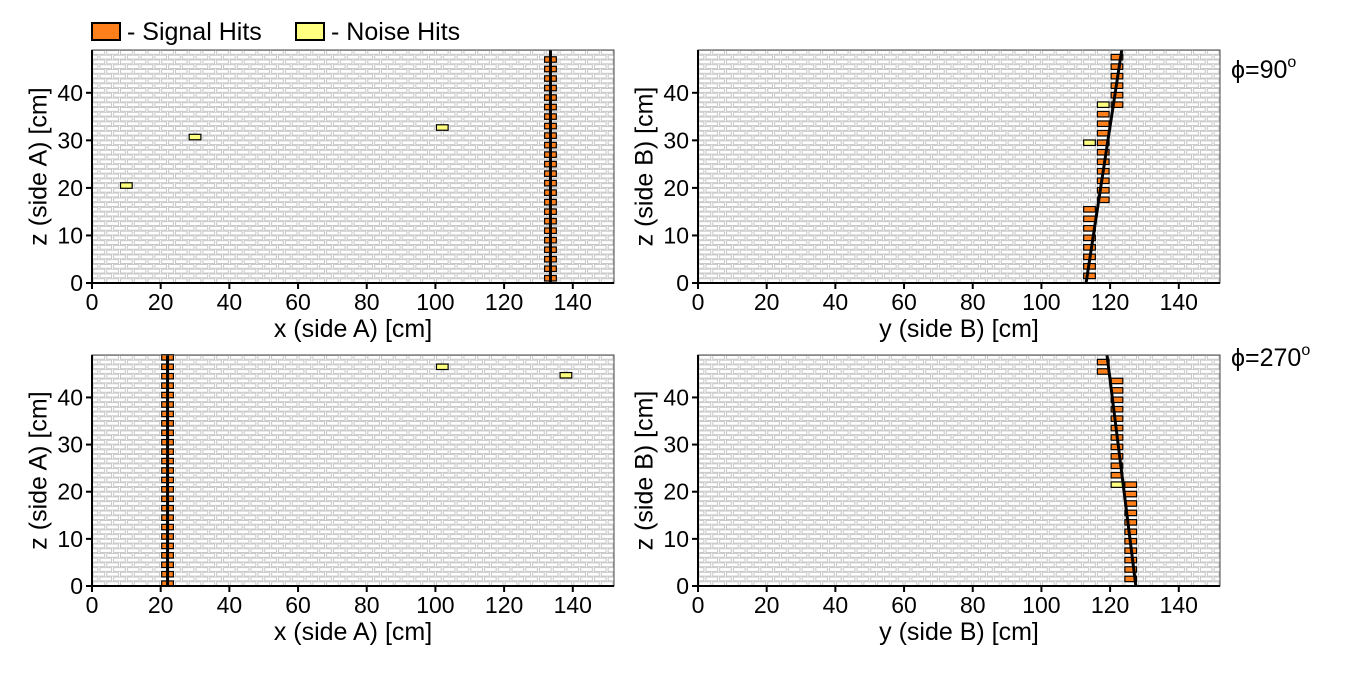 The width and height of the screenshot is (1347, 673). Describe the element at coordinates (645, 167) in the screenshot. I see `y-axis-label: z (side B) [cm]` at that location.